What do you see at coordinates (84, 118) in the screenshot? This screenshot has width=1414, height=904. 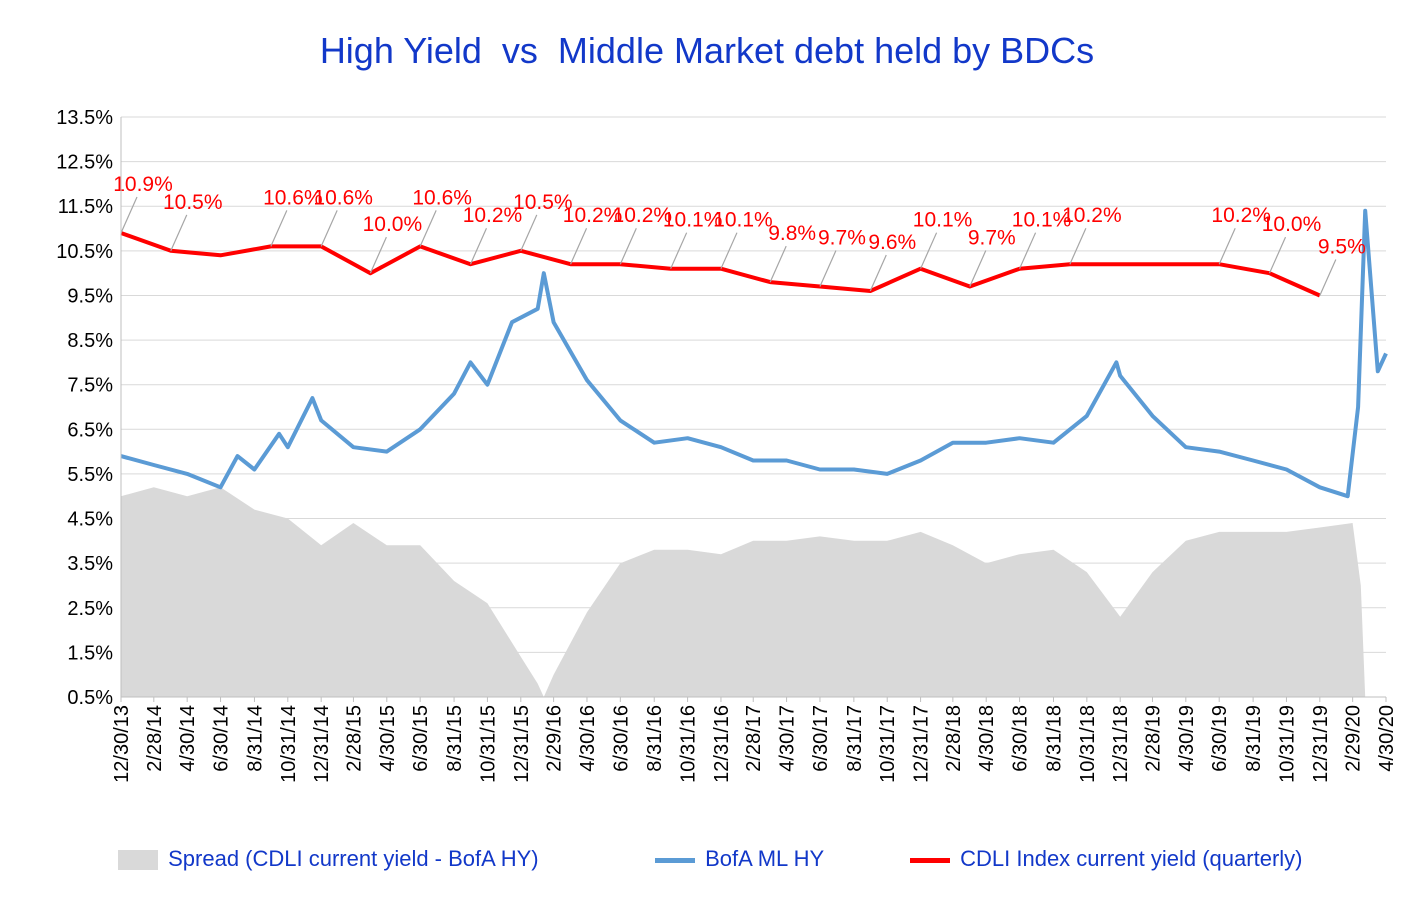 I see `y-tick-label: 13.5%` at bounding box center [84, 118].